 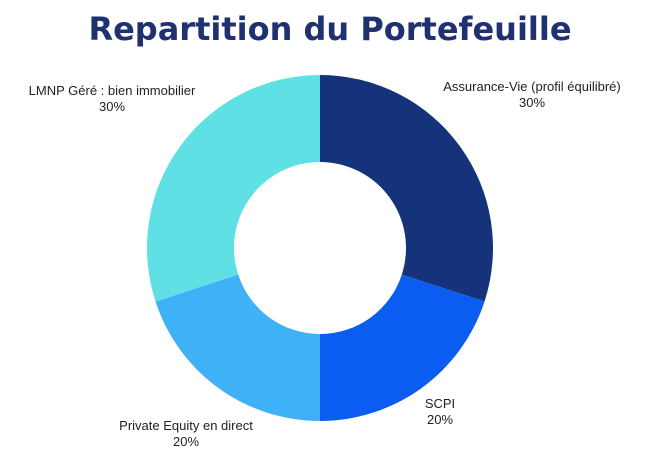 I want to click on slice-label: Assurance-Vie (profil équilibré), so click(x=532, y=86).